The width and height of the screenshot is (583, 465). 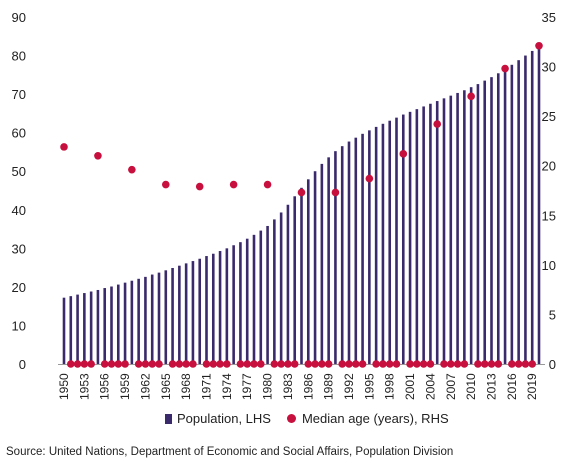 What do you see at coordinates (492, 386) in the screenshot?
I see `x-tick-label: 2013` at bounding box center [492, 386].